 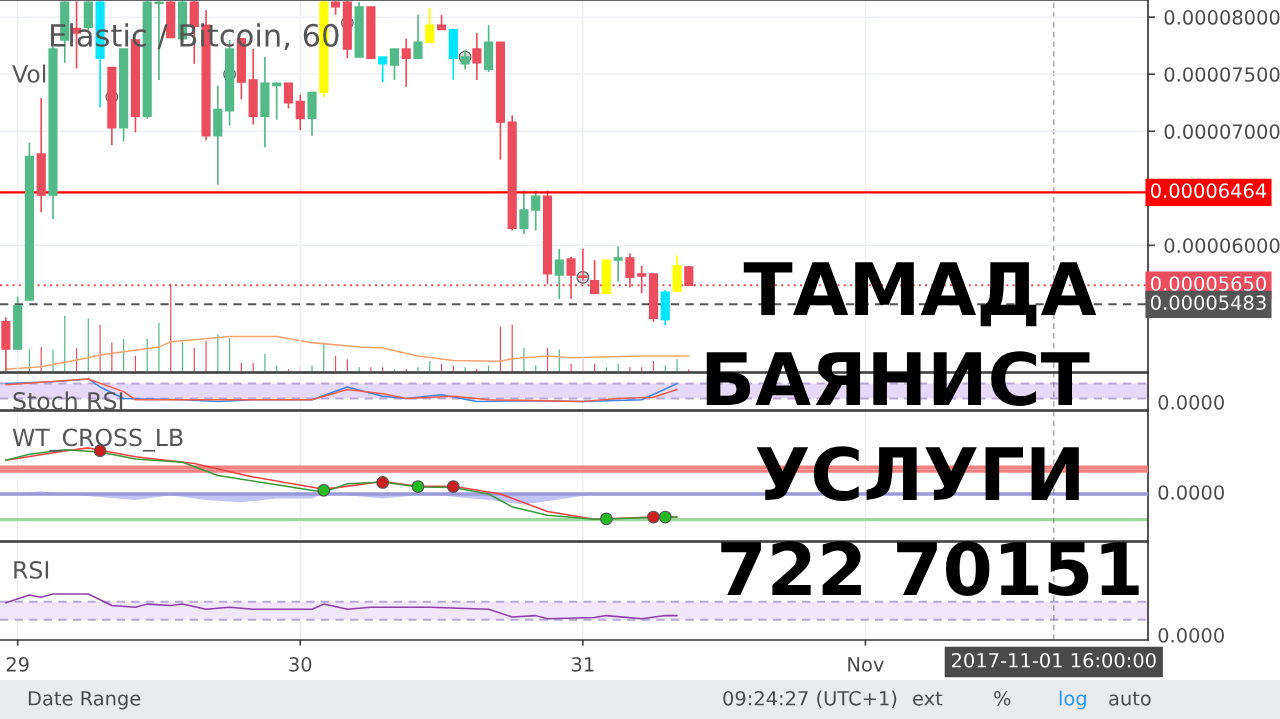 I want to click on chart-title: WT_CROSS_LB, so click(x=97, y=440).